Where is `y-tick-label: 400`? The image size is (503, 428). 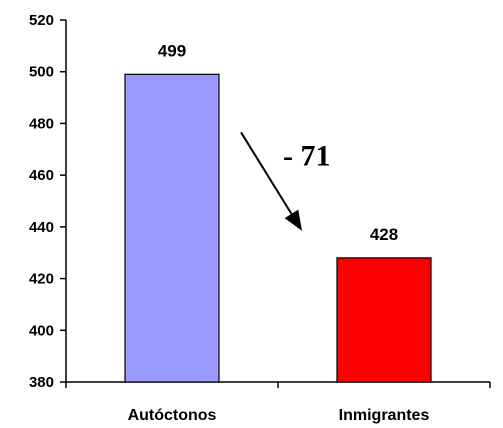 y-tick-label: 400 is located at coordinates (41, 330).